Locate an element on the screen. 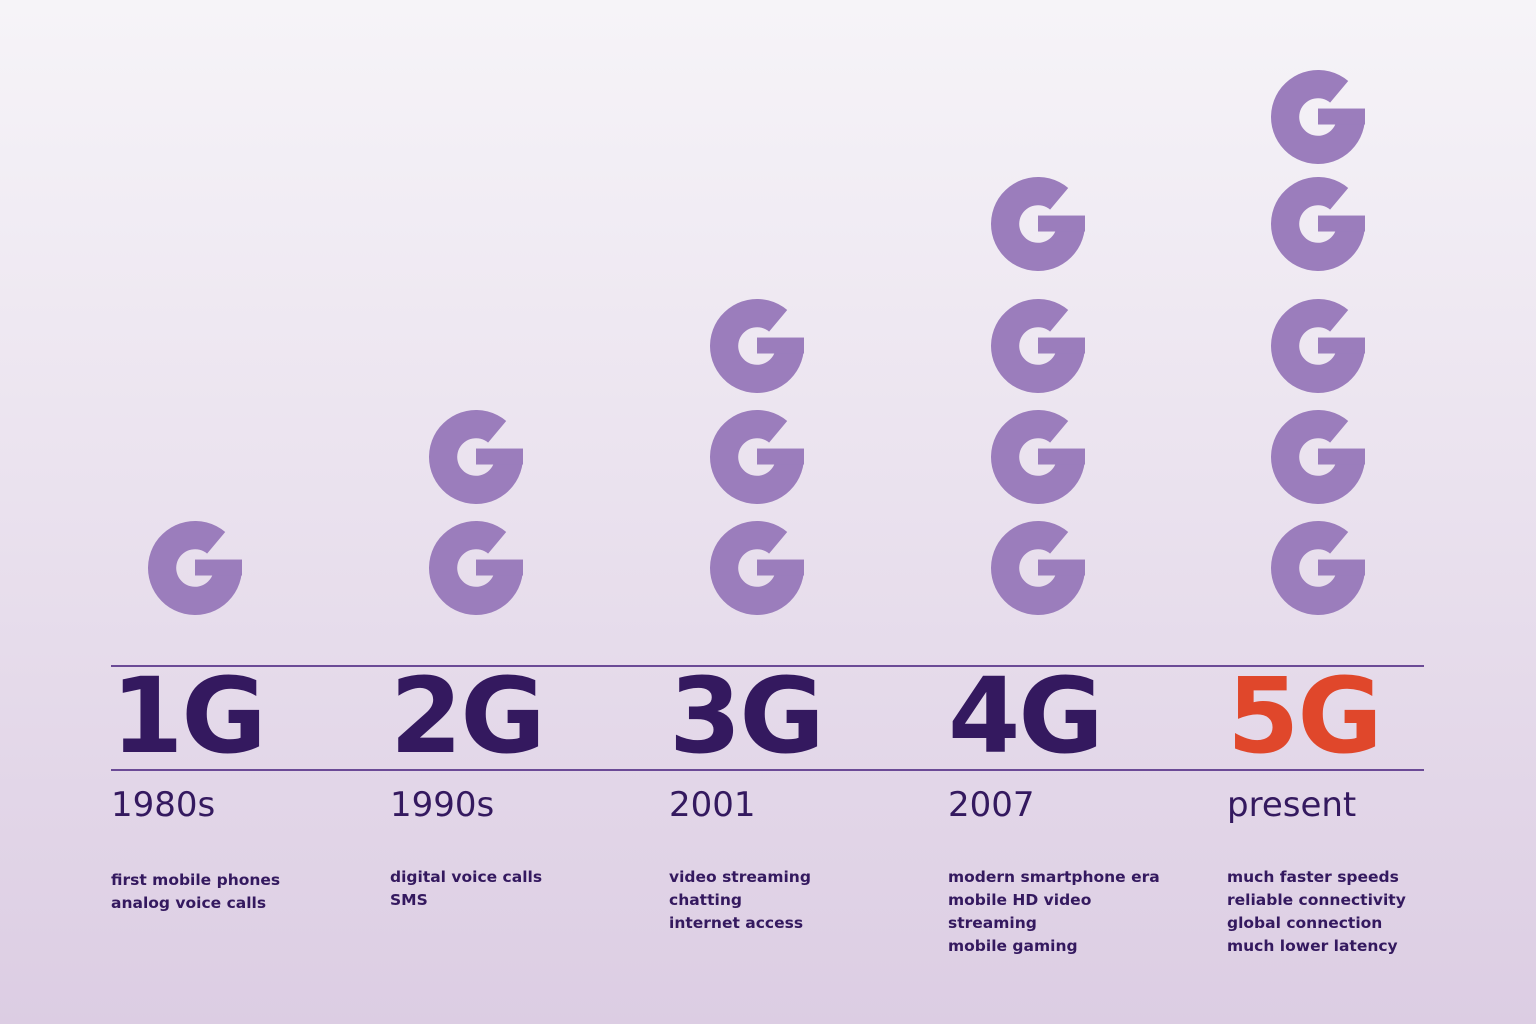 This screenshot has height=1024, width=1536. feature-item: chatting is located at coordinates (705, 900).